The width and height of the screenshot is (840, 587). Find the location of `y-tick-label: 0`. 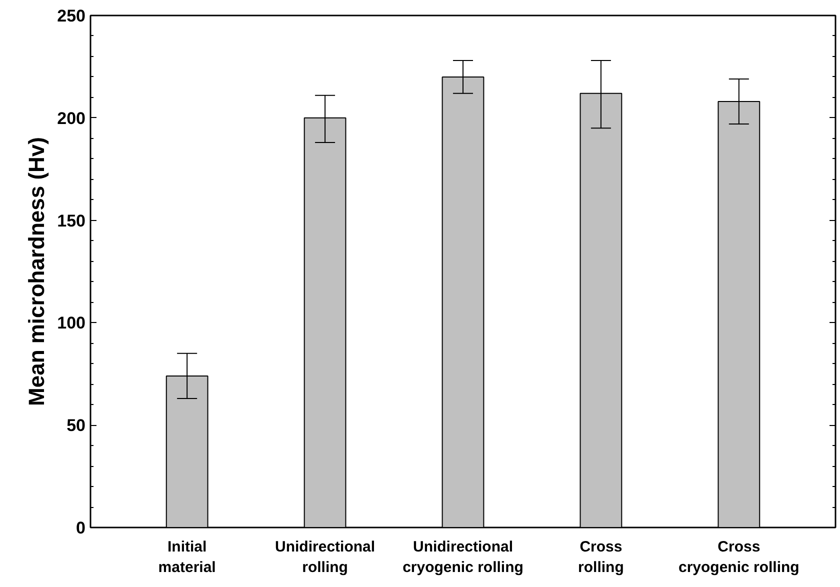

y-tick-label: 0 is located at coordinates (81, 528).